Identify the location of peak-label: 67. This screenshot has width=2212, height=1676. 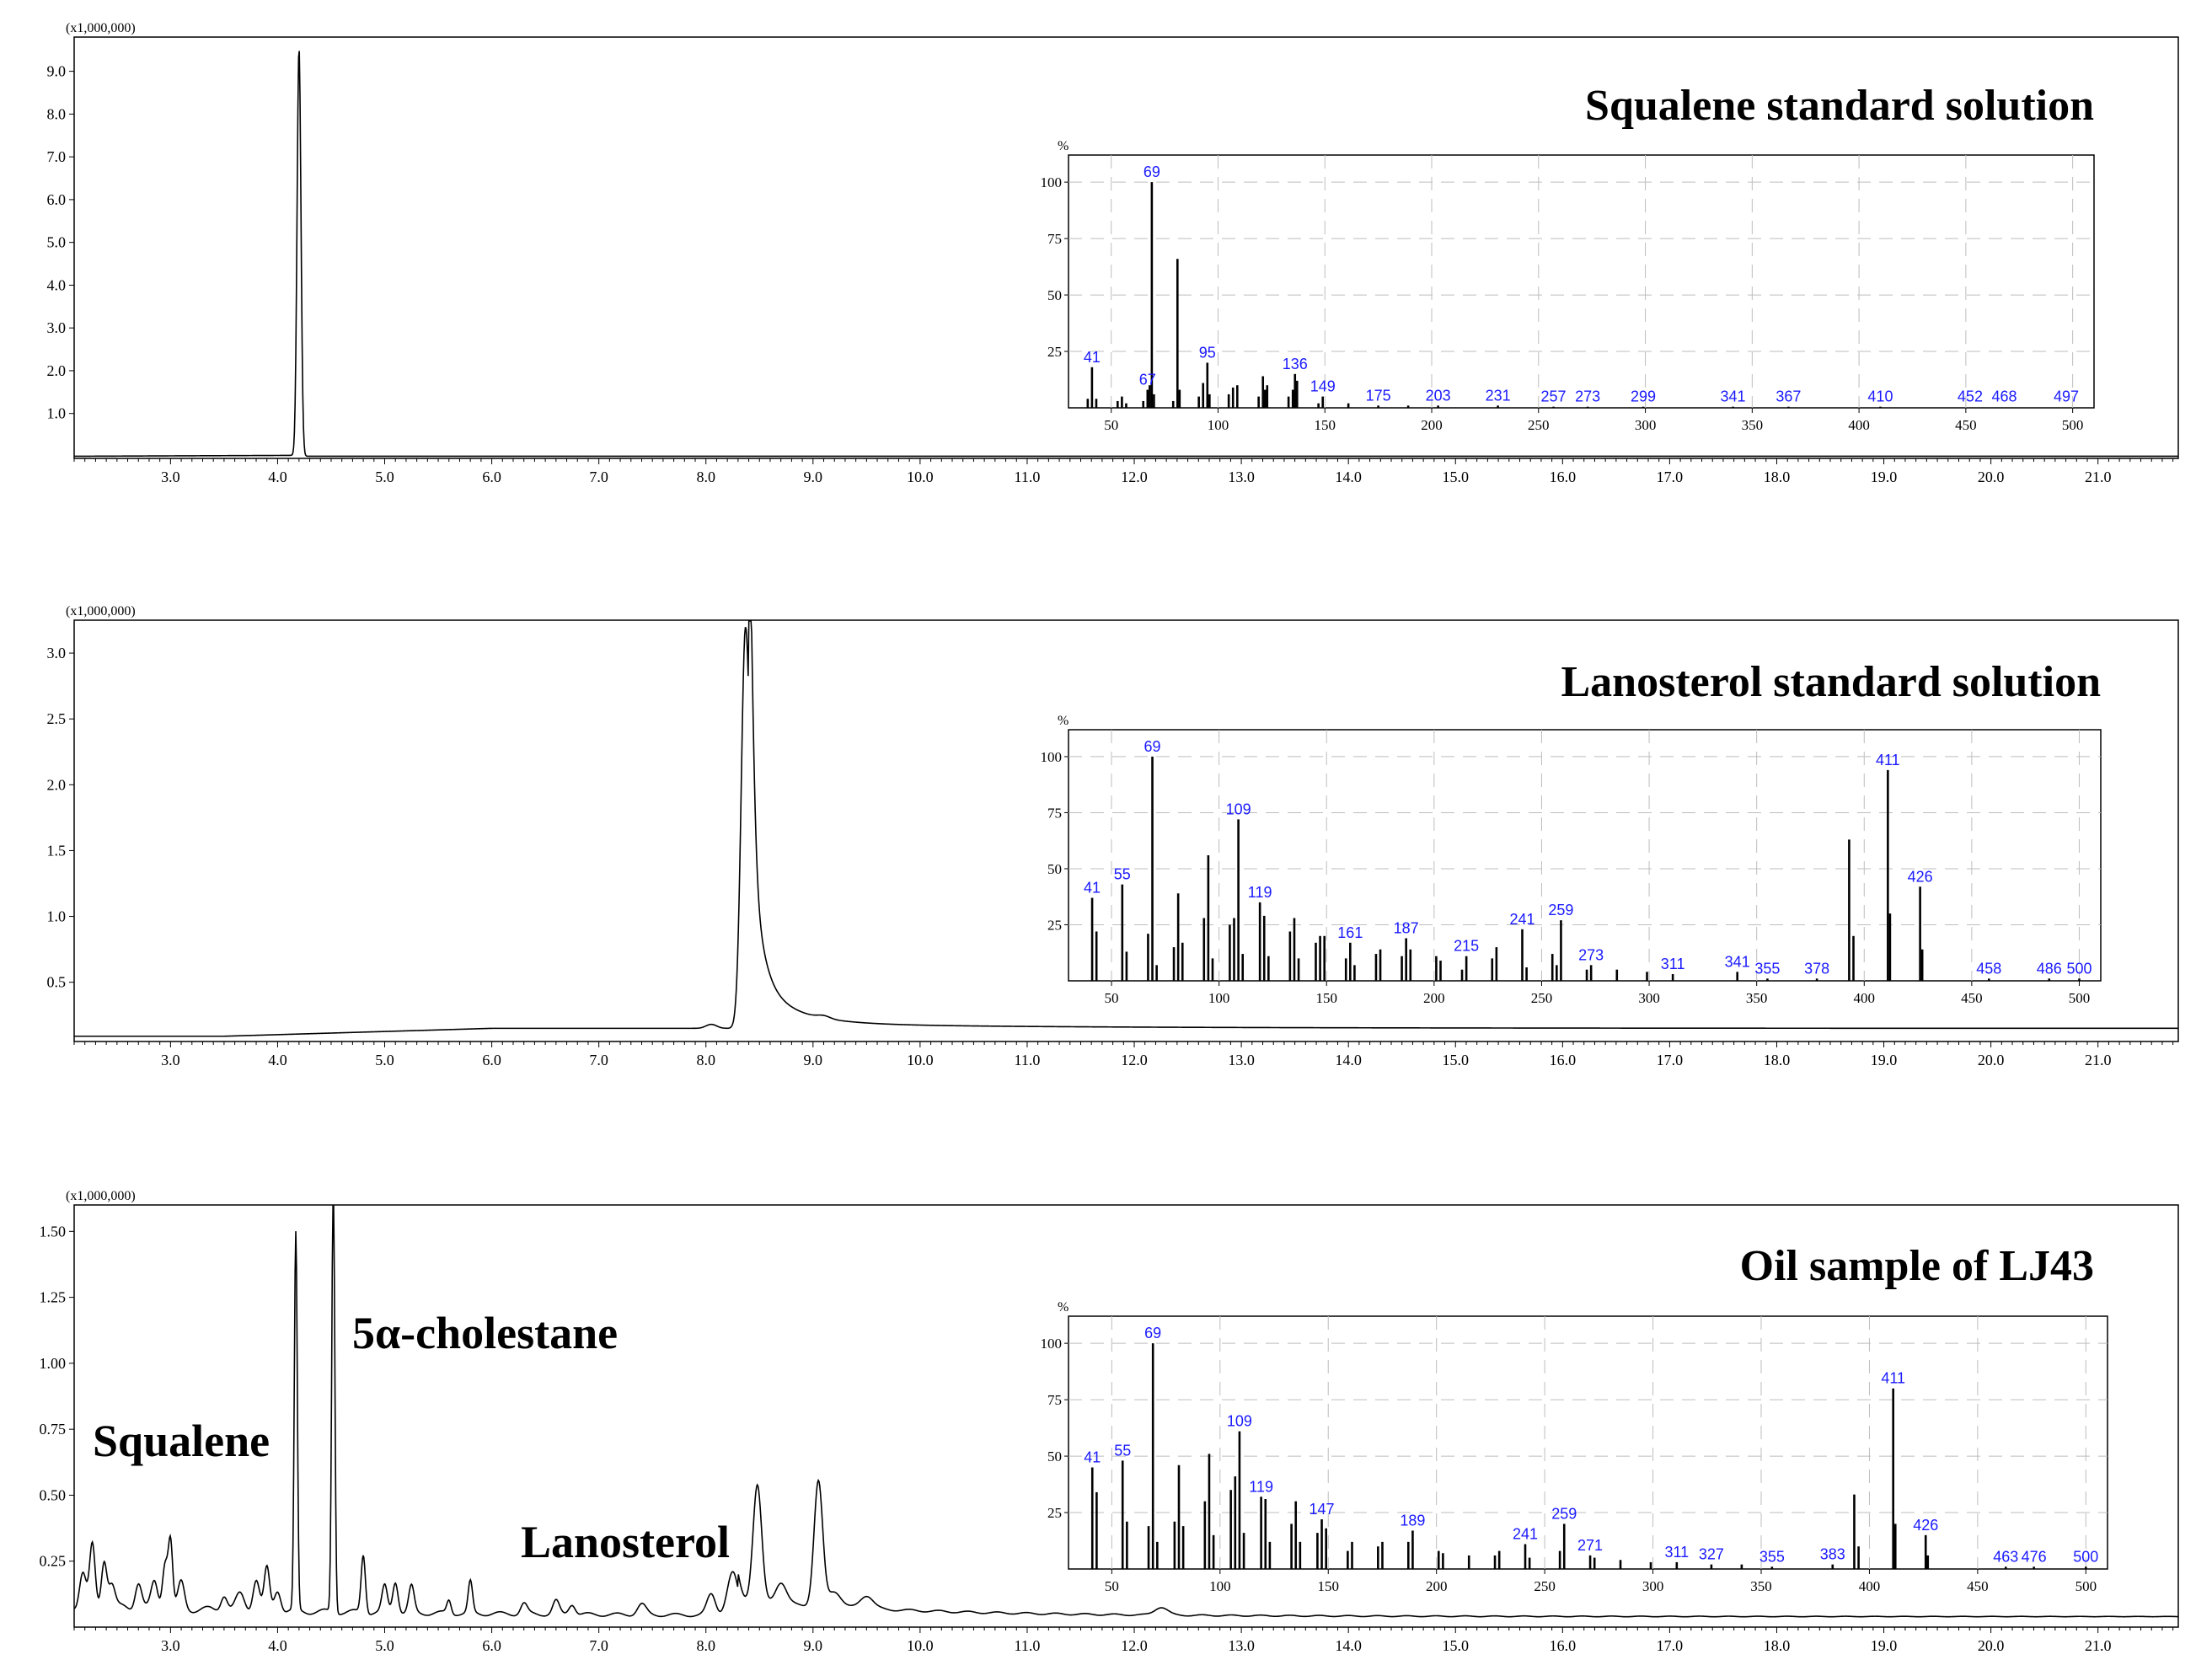
(1148, 380).